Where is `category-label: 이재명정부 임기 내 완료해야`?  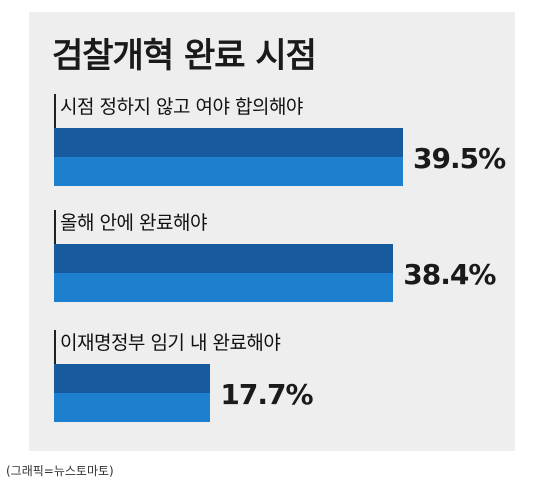
category-label: 이재명정부 임기 내 완료해야 is located at coordinates (170, 343).